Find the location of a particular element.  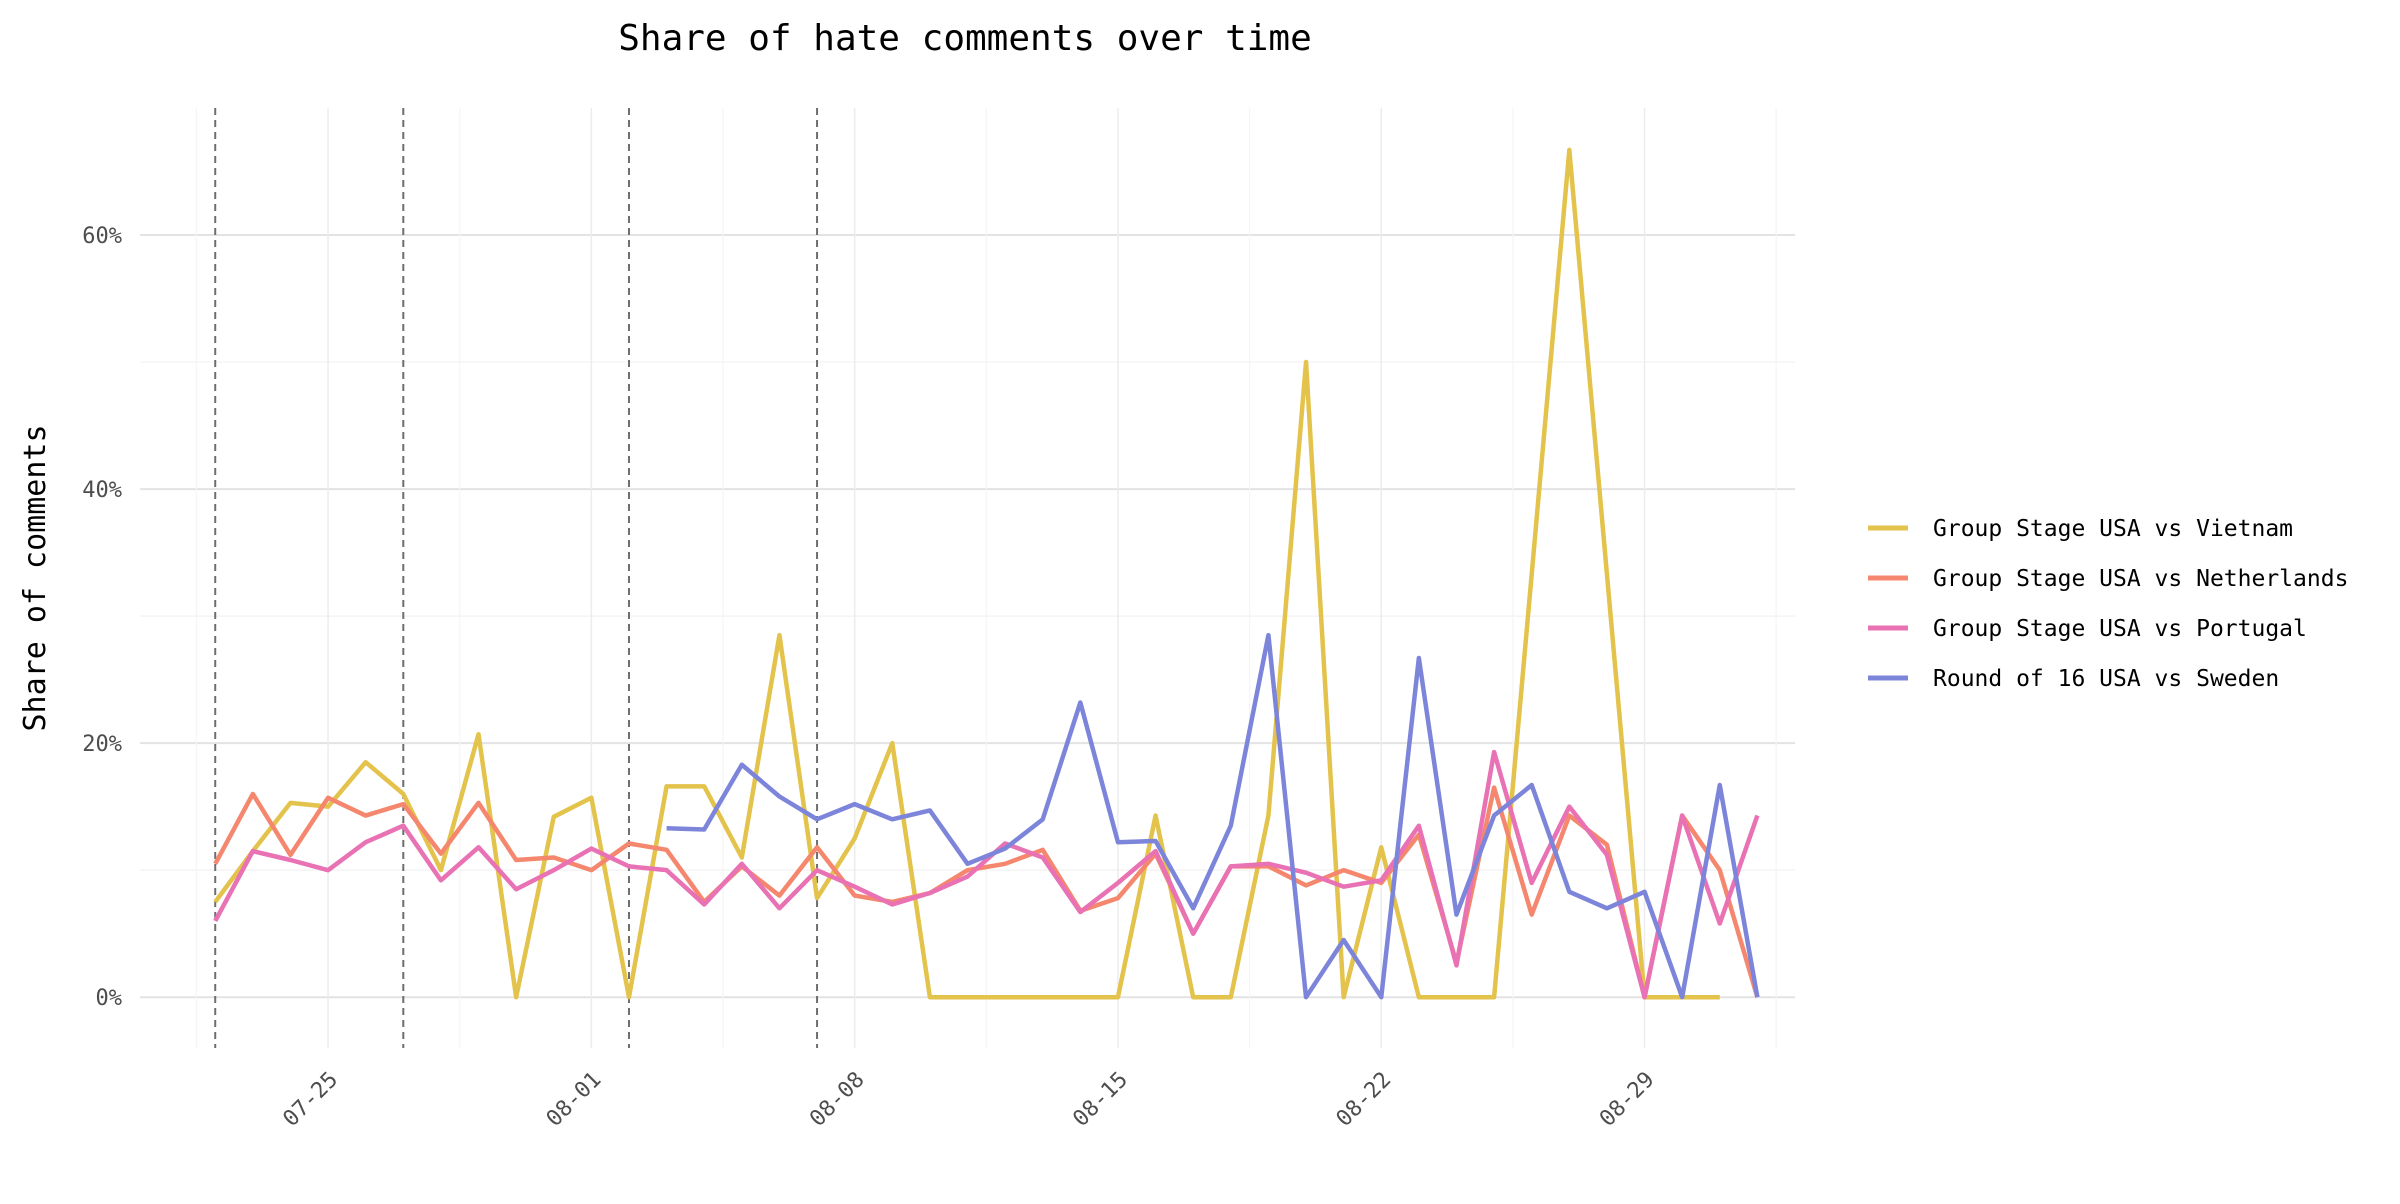

x-tick-label: 08-08 is located at coordinates (837, 1099).